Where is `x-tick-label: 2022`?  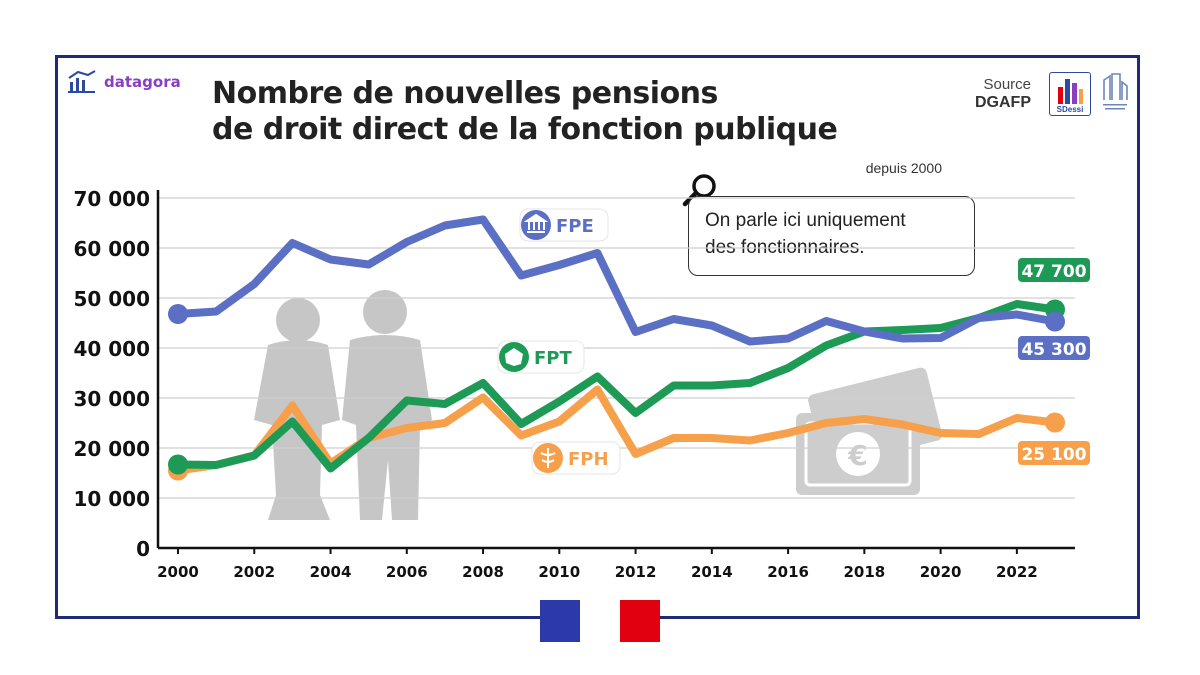
x-tick-label: 2022 is located at coordinates (1017, 572).